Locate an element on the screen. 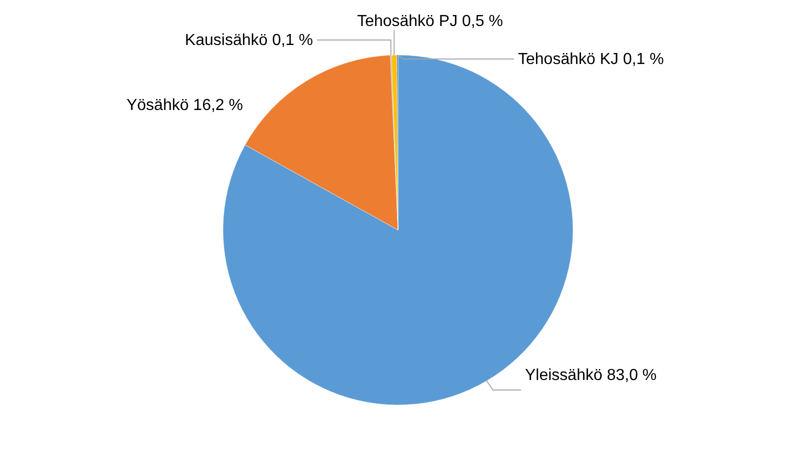 The image size is (787, 450). slice-label: Kausisähkö 0,1 % is located at coordinates (248, 40).